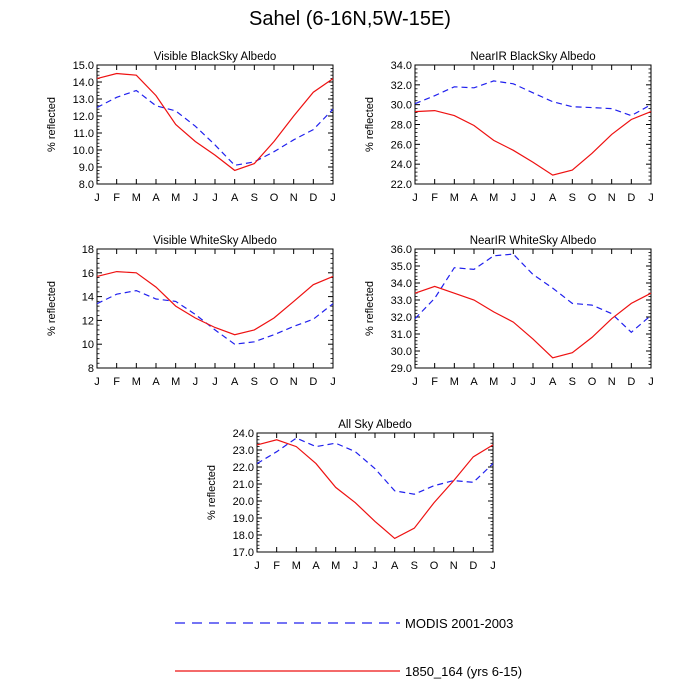 The height and width of the screenshot is (700, 700). Describe the element at coordinates (86, 168) in the screenshot. I see `y-tick-label: 9.0` at that location.